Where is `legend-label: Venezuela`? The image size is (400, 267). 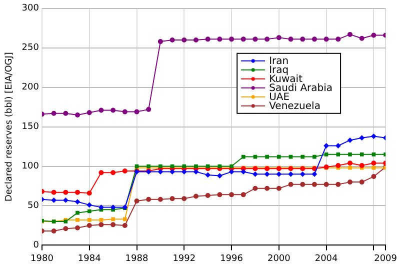 legend-label: Venezuela is located at coordinates (294, 106).